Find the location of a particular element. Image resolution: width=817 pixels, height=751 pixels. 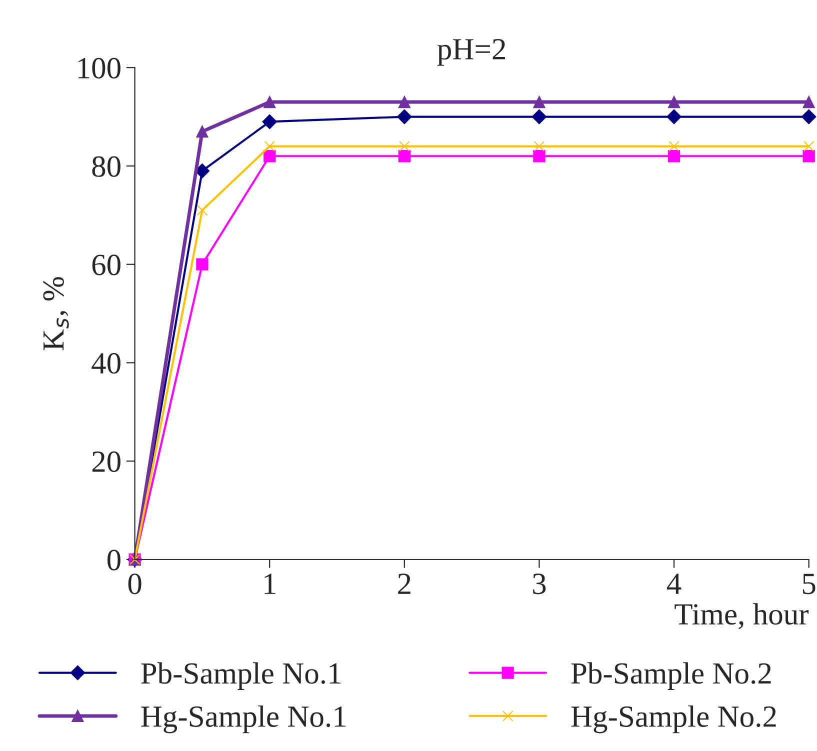

y-tick-label: 60 is located at coordinates (106, 265).